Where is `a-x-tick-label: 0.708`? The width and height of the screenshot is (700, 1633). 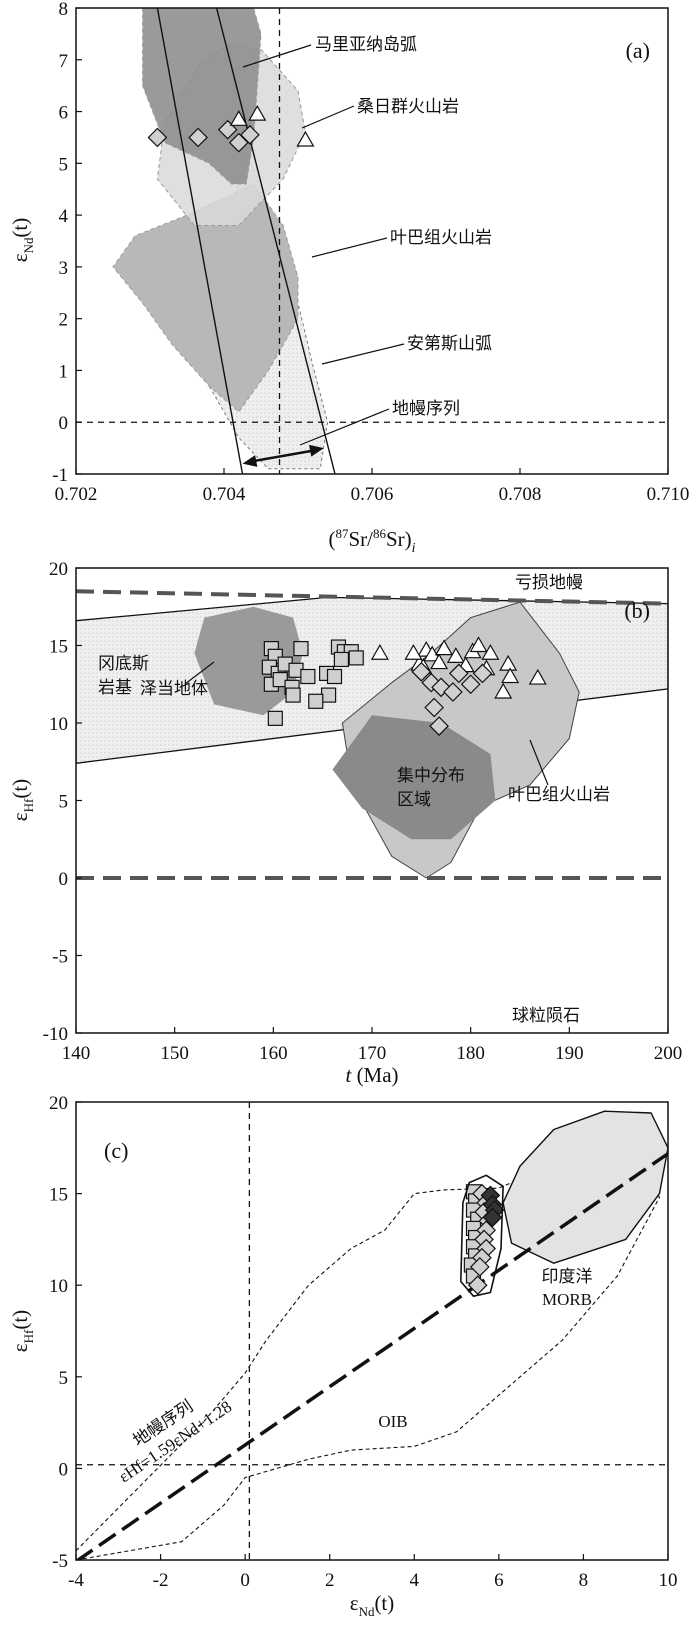
a-x-tick-label: 0.708 is located at coordinates (520, 494).